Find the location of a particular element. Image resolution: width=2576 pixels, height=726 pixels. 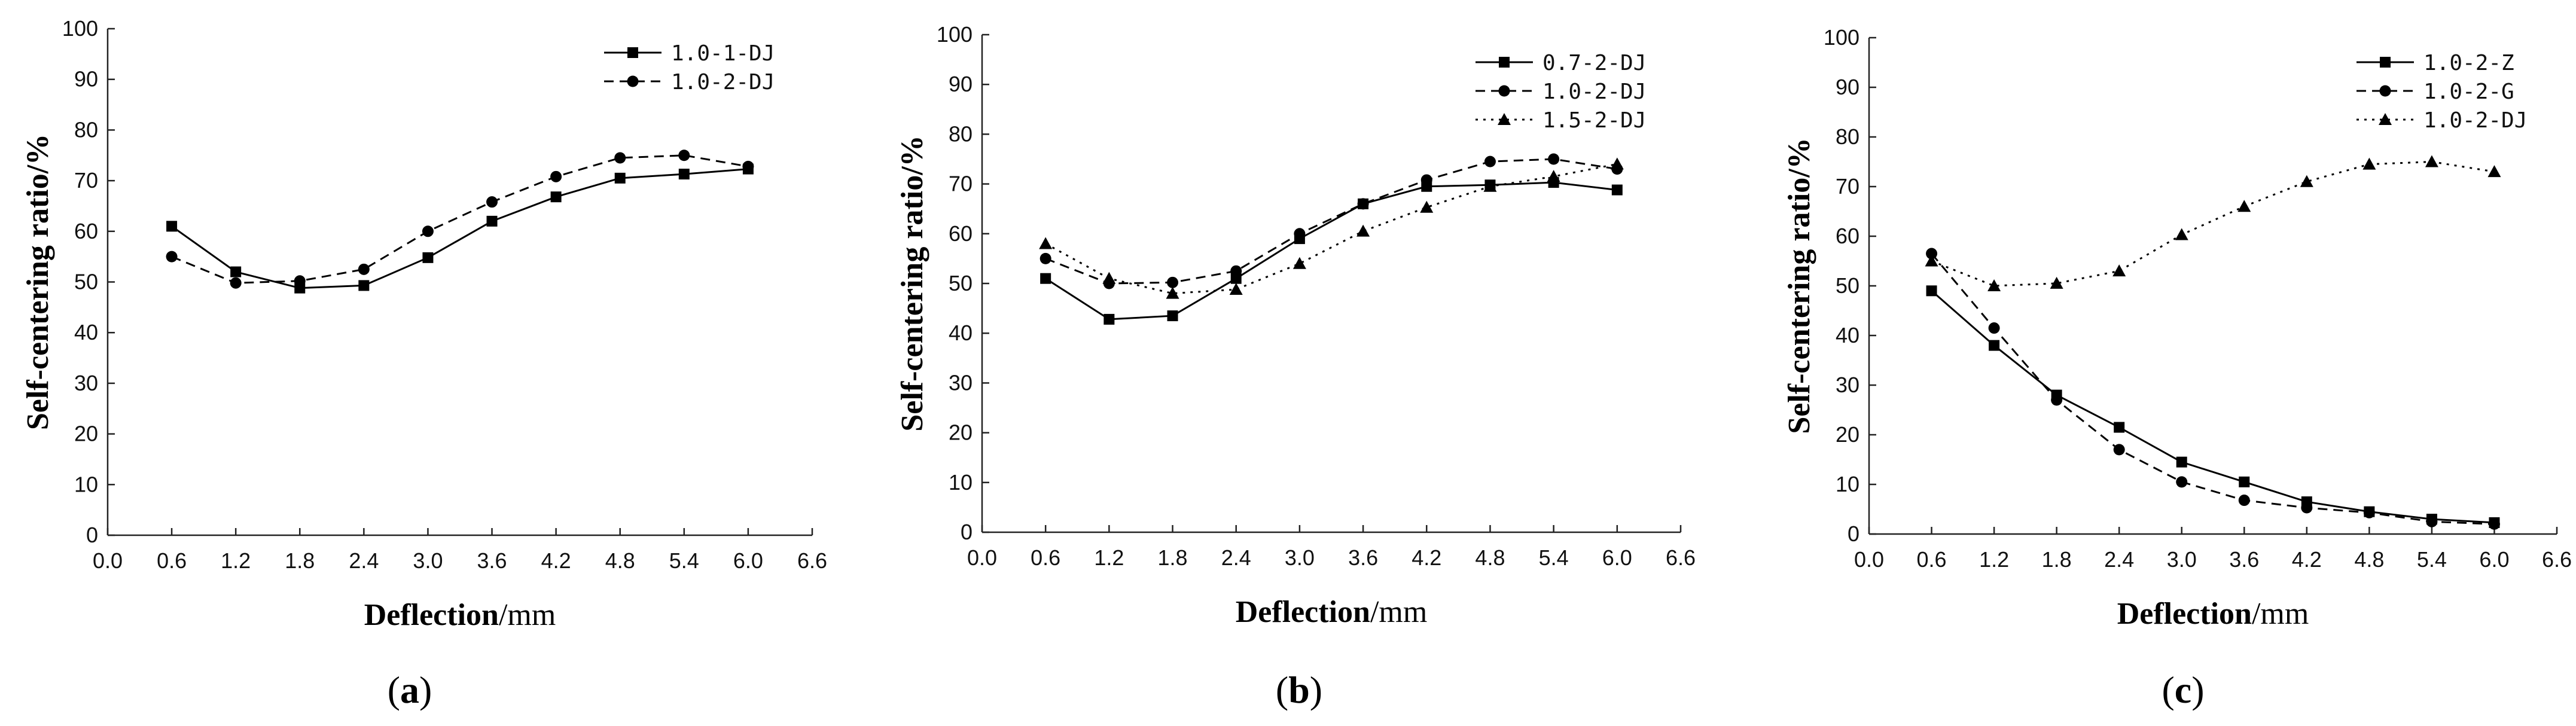

y-tick-label: 10 is located at coordinates (86, 484).